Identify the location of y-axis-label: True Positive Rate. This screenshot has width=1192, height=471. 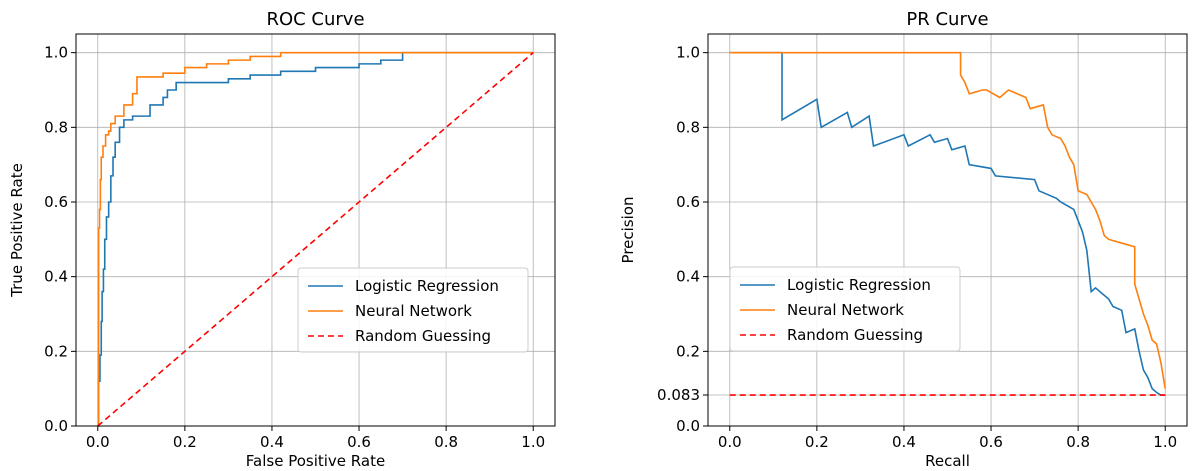
(17, 230).